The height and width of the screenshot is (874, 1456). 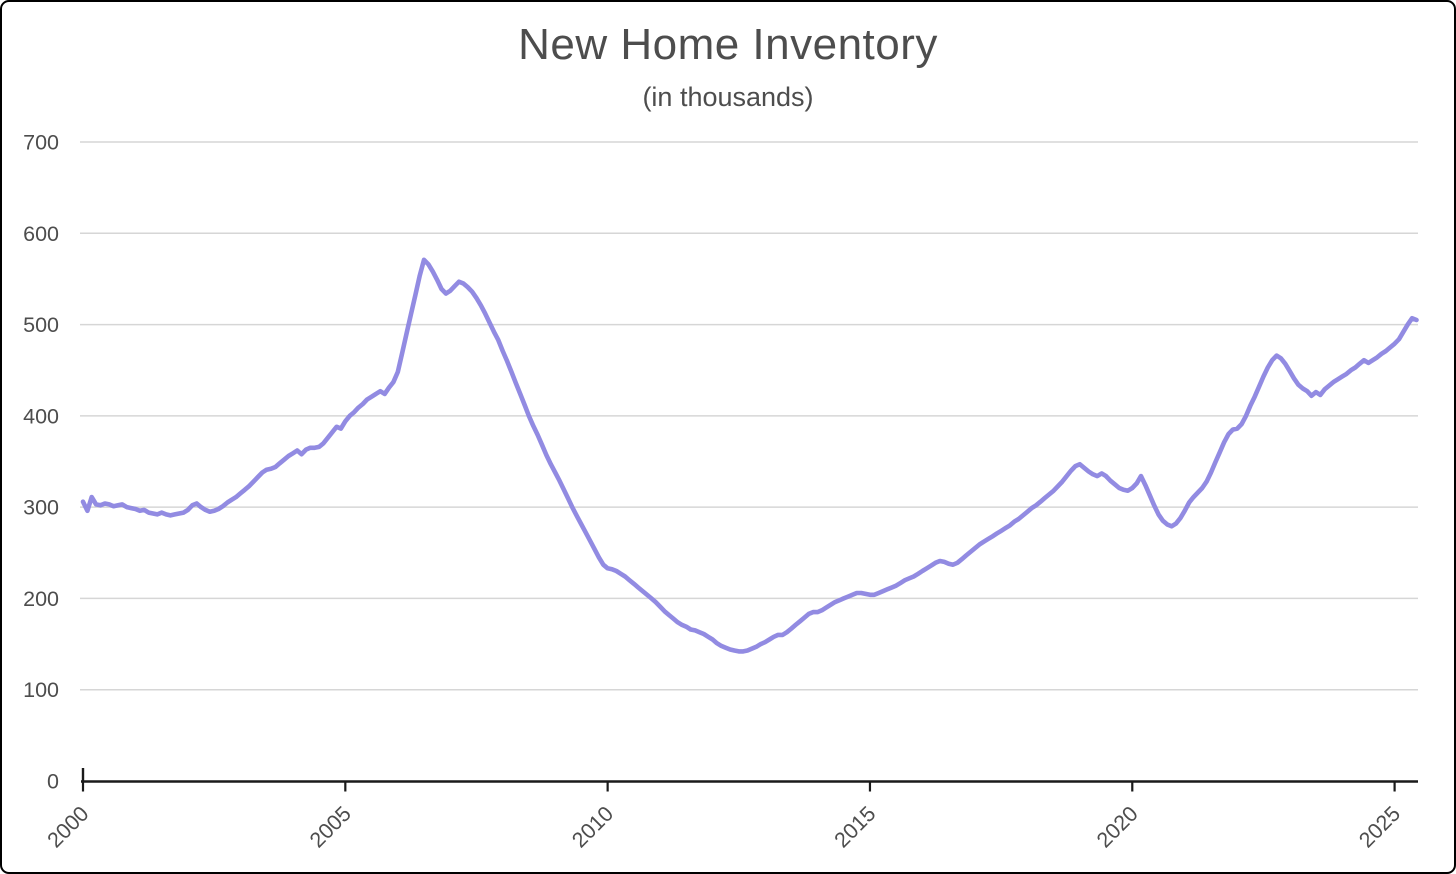 What do you see at coordinates (728, 44) in the screenshot?
I see `chart-title: New Home Inventory` at bounding box center [728, 44].